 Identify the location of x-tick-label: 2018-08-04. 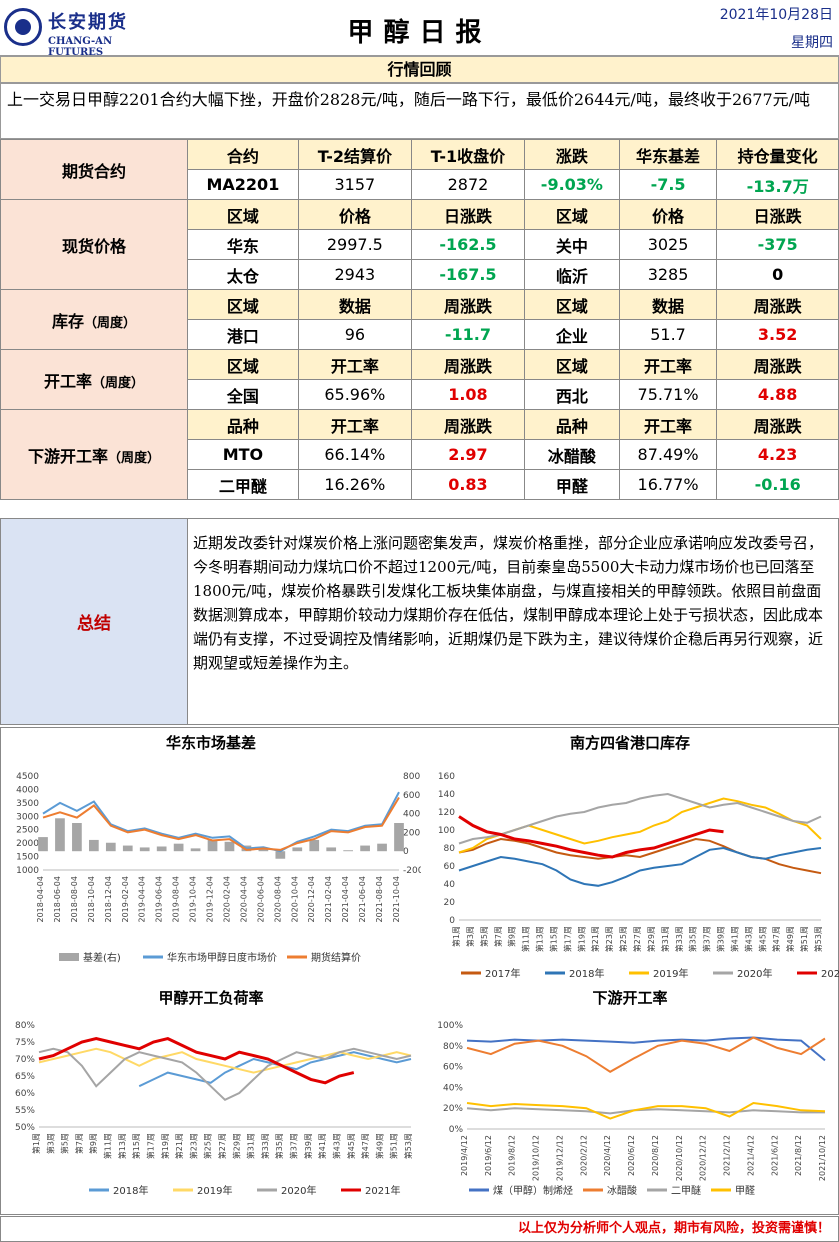
(74, 899).